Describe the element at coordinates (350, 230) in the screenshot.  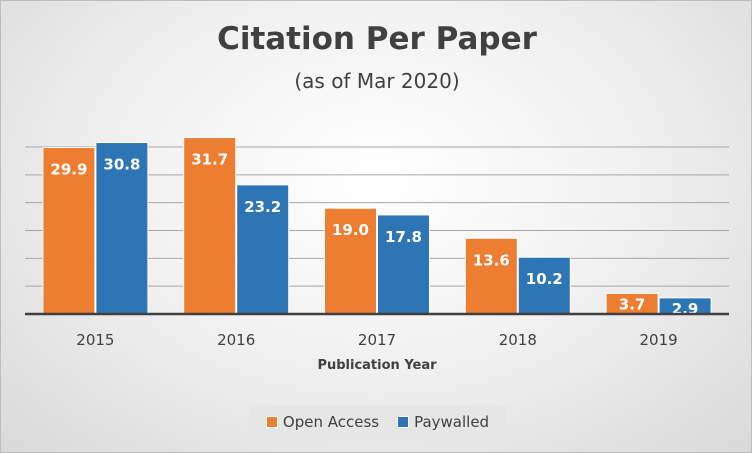
I see `data-label: 19.0` at that location.